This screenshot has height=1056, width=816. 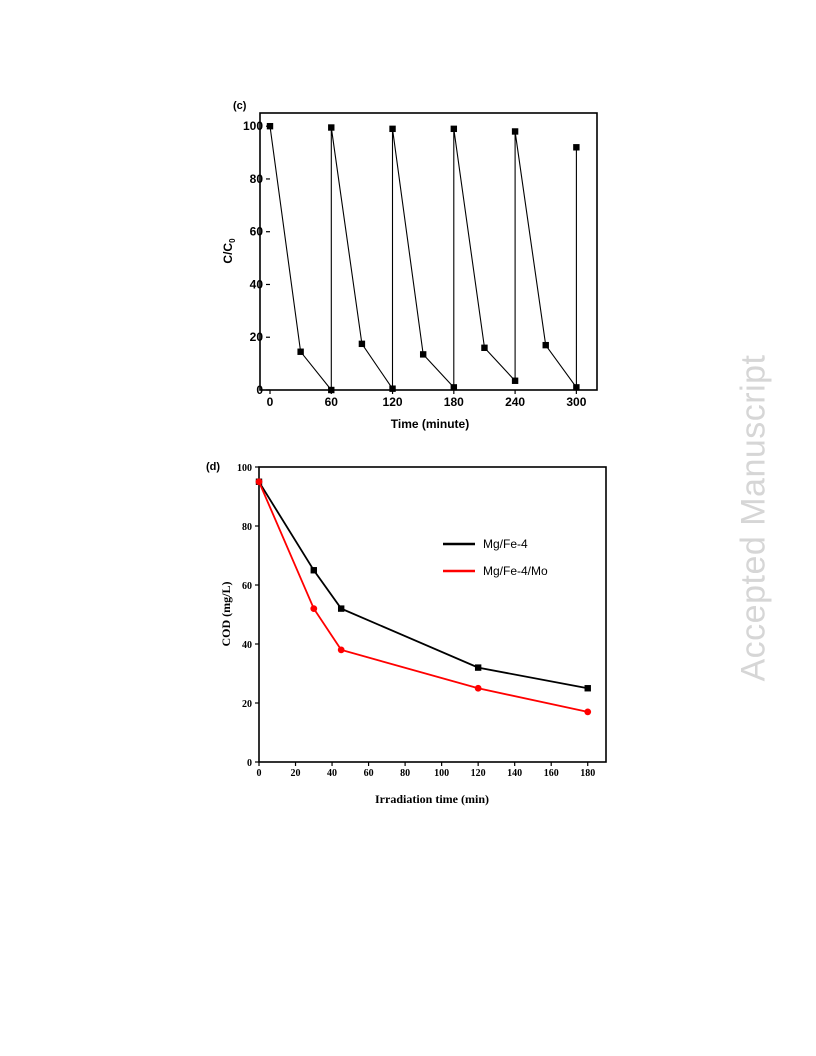 What do you see at coordinates (296, 773) in the screenshot?
I see `x-tick-label-d: 20` at bounding box center [296, 773].